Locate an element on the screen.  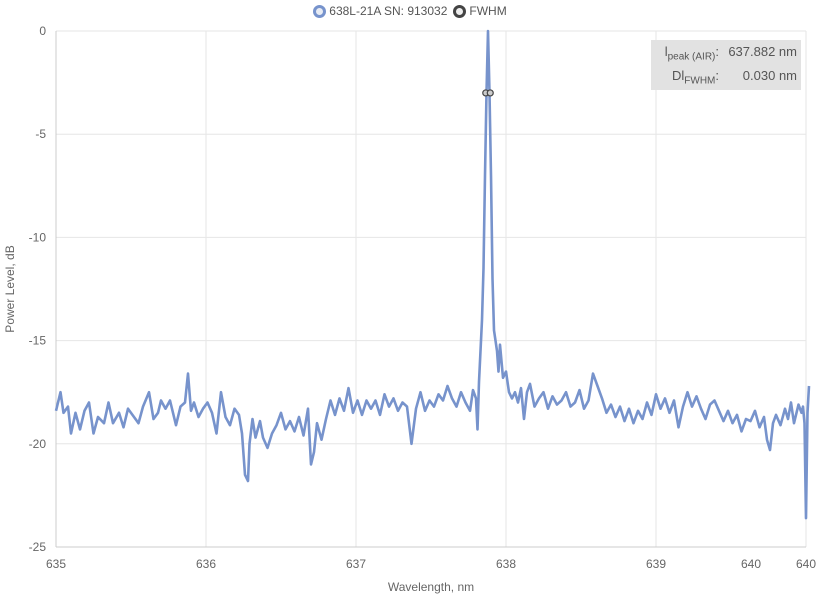
legend-item-series: 638L-21A SN: 913032 is located at coordinates (380, 11).